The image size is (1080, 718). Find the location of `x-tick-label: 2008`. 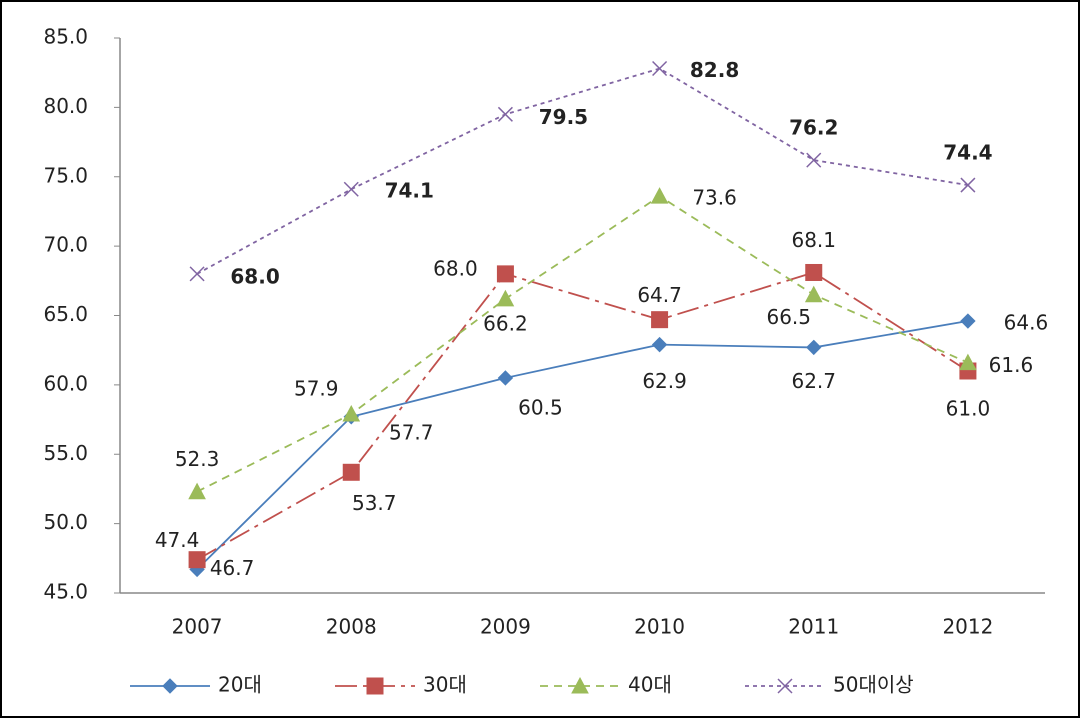

x-tick-label: 2008 is located at coordinates (351, 627).